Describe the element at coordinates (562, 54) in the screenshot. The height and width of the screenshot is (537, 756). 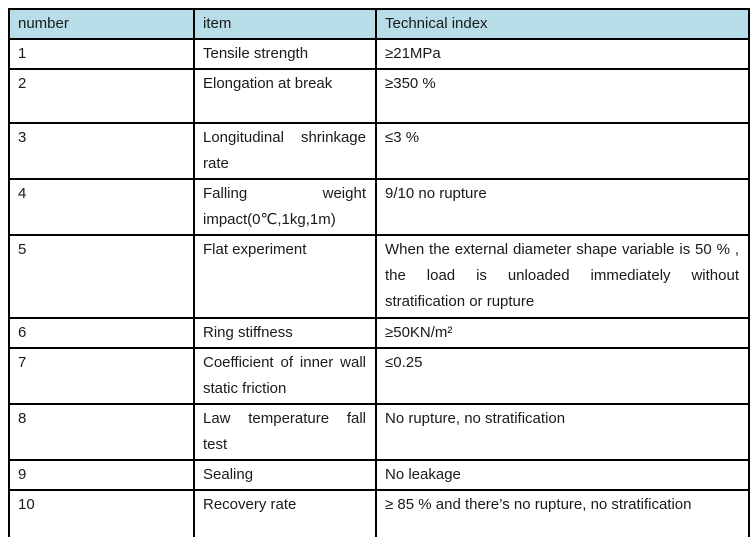
I see `cell-technical-index: ≥21MPa` at that location.